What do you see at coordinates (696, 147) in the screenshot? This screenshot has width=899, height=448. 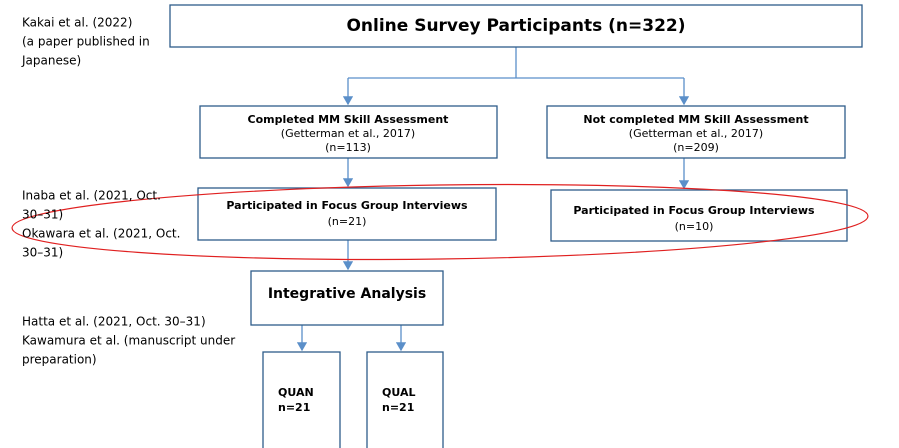 I see `box-line: (n=209)` at bounding box center [696, 147].